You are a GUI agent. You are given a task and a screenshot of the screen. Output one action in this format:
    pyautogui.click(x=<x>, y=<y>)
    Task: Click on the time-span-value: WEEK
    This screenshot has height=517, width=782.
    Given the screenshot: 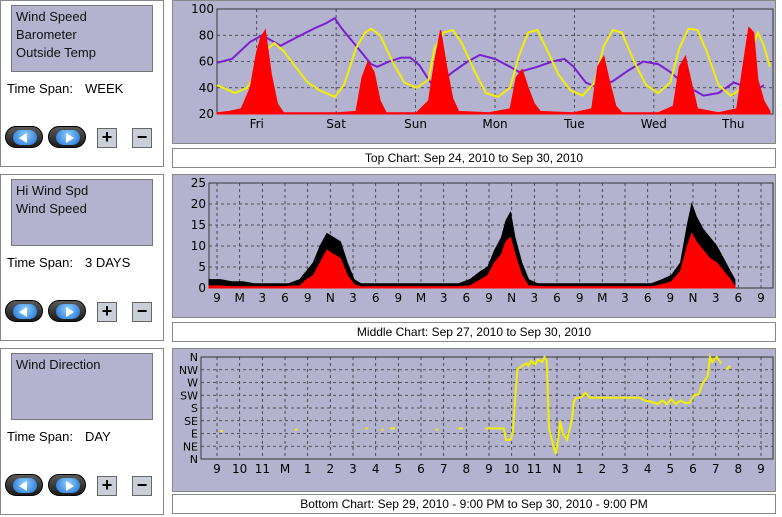 What is the action you would take?
    pyautogui.click(x=104, y=88)
    